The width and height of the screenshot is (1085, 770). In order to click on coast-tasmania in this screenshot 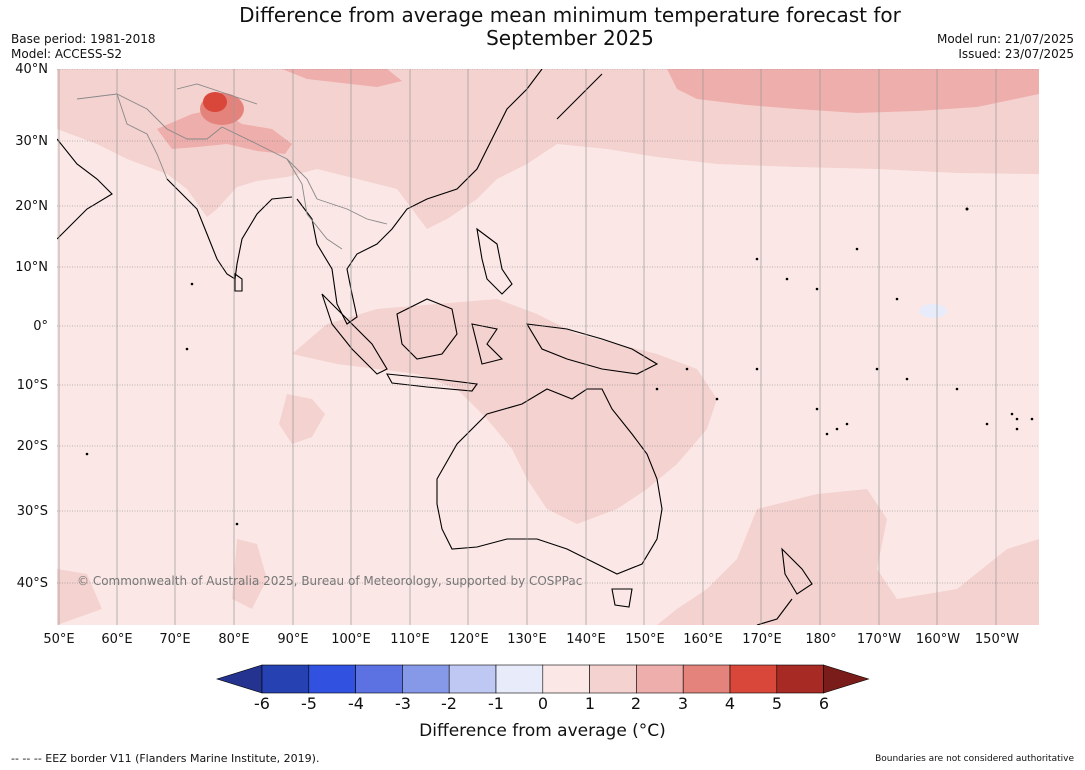, I will do `click(622, 598)`.